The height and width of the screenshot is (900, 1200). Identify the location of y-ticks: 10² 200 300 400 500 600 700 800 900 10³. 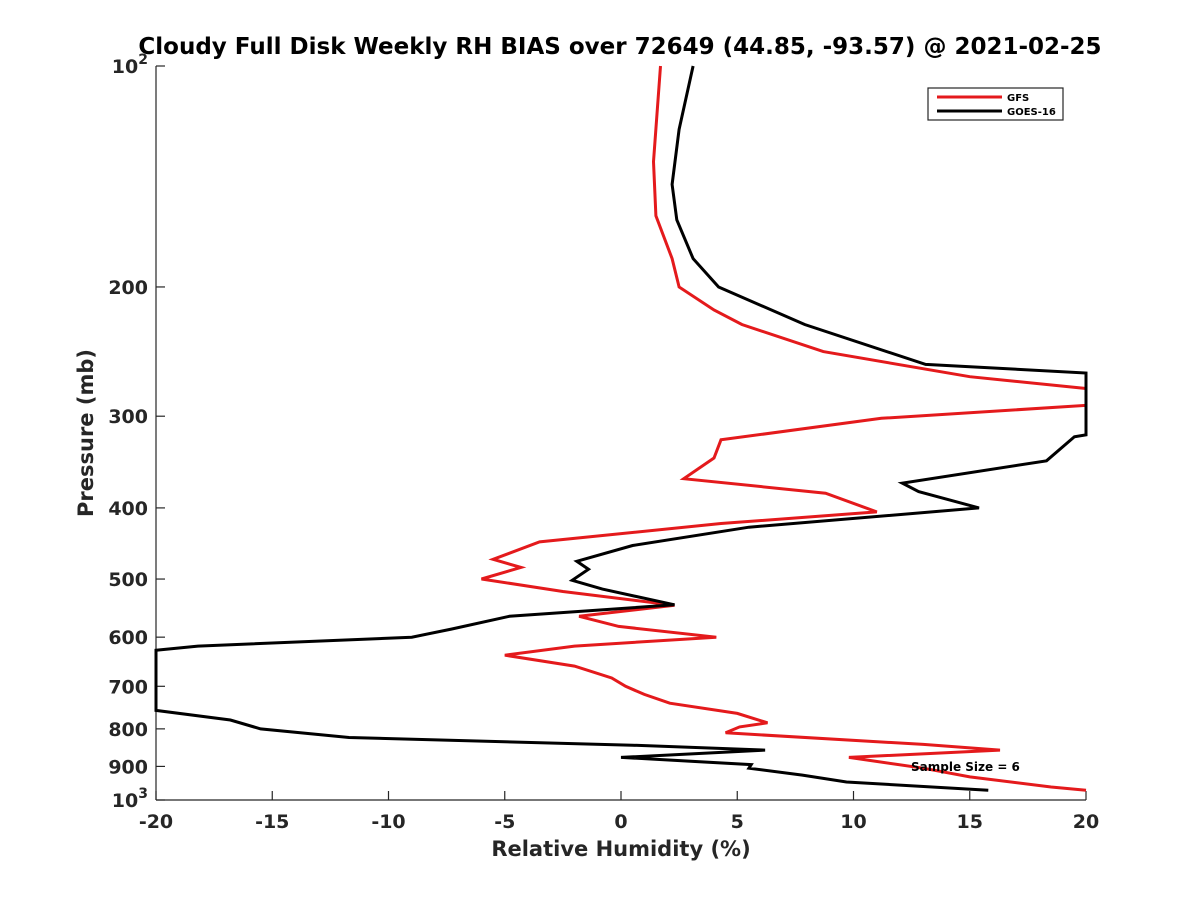
(136, 432).